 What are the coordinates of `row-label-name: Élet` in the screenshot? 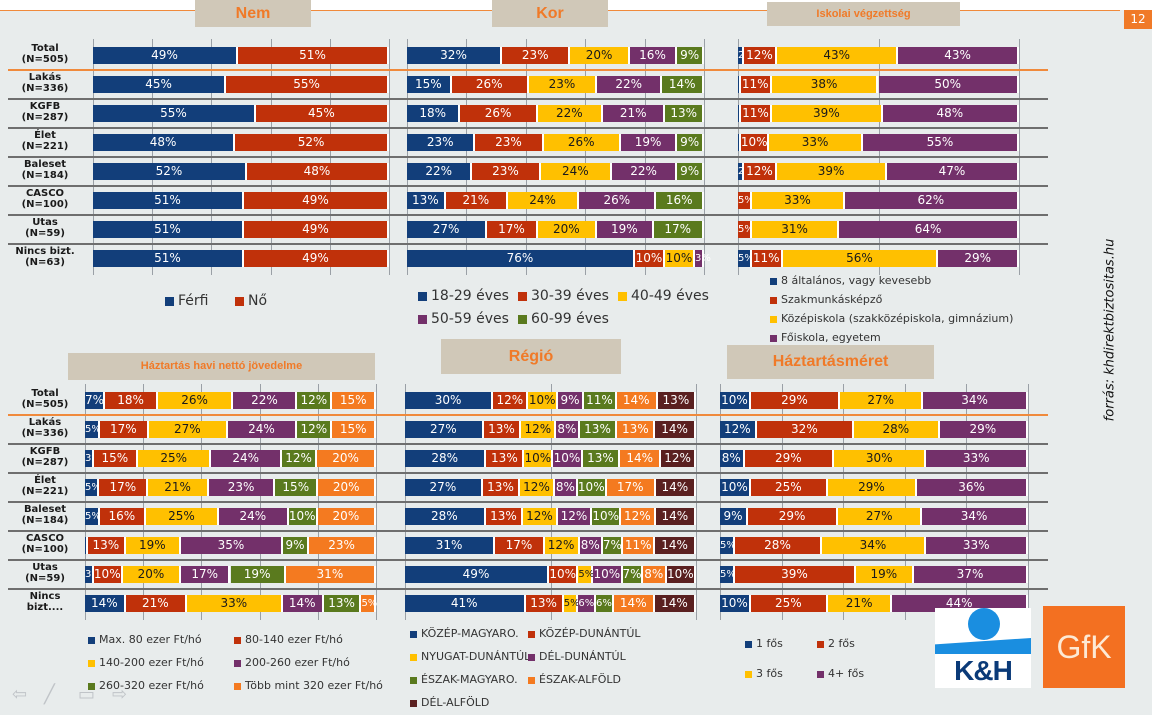 It's located at (45, 135).